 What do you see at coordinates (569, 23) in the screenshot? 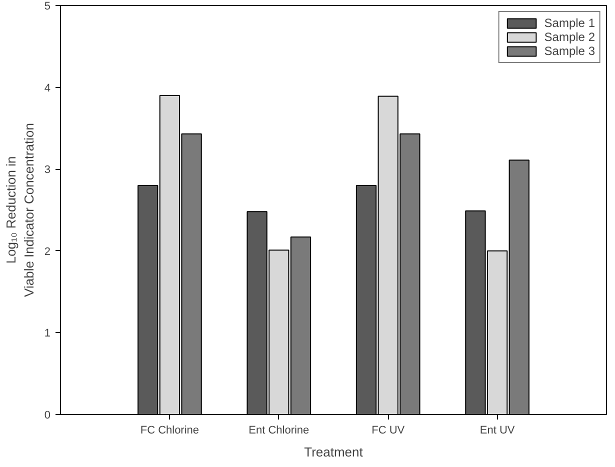
I see `legend-label: Sample 1` at bounding box center [569, 23].